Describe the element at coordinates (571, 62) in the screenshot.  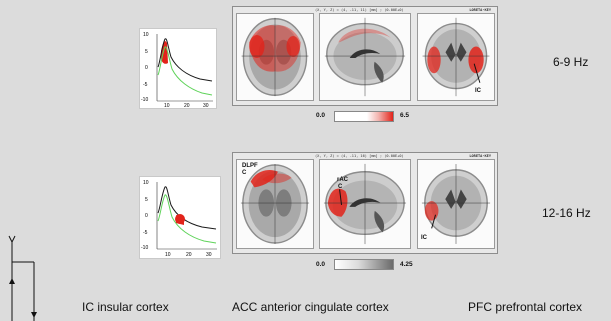
I see `frequency-label: 6-9 Hz` at that location.